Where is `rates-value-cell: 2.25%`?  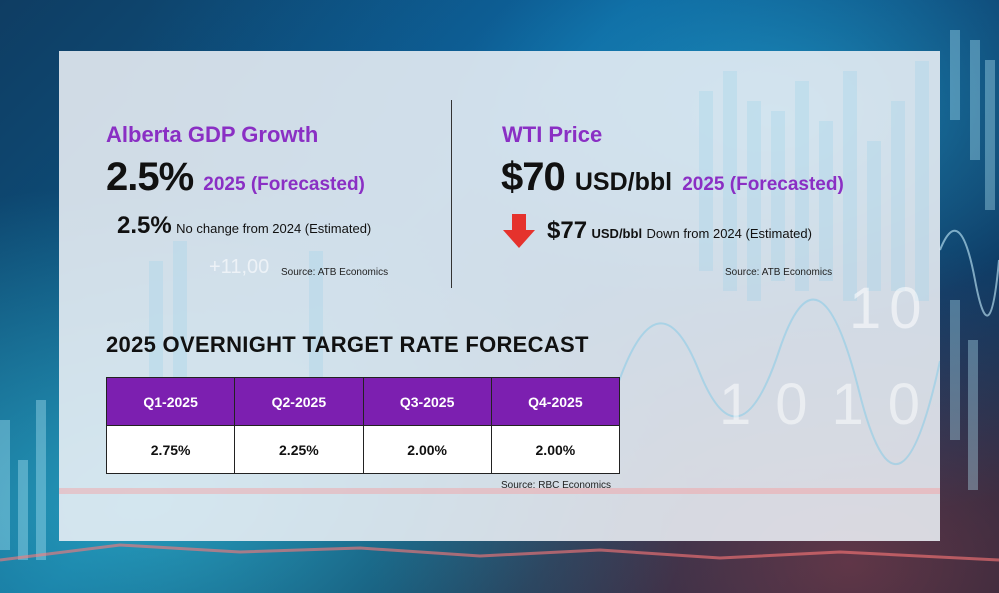 rates-value-cell: 2.25% is located at coordinates (299, 449).